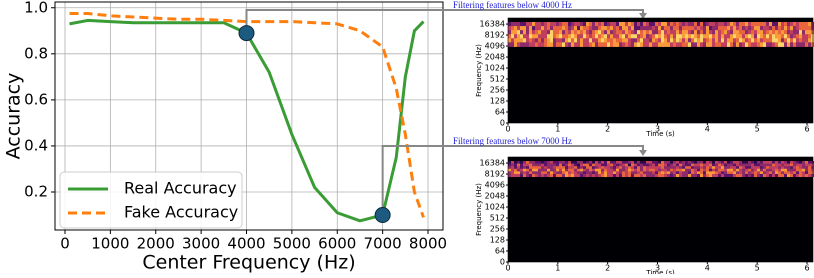 This screenshot has width=814, height=278. What do you see at coordinates (495, 68) in the screenshot?
I see `y-tick-label: 1024` at bounding box center [495, 68].